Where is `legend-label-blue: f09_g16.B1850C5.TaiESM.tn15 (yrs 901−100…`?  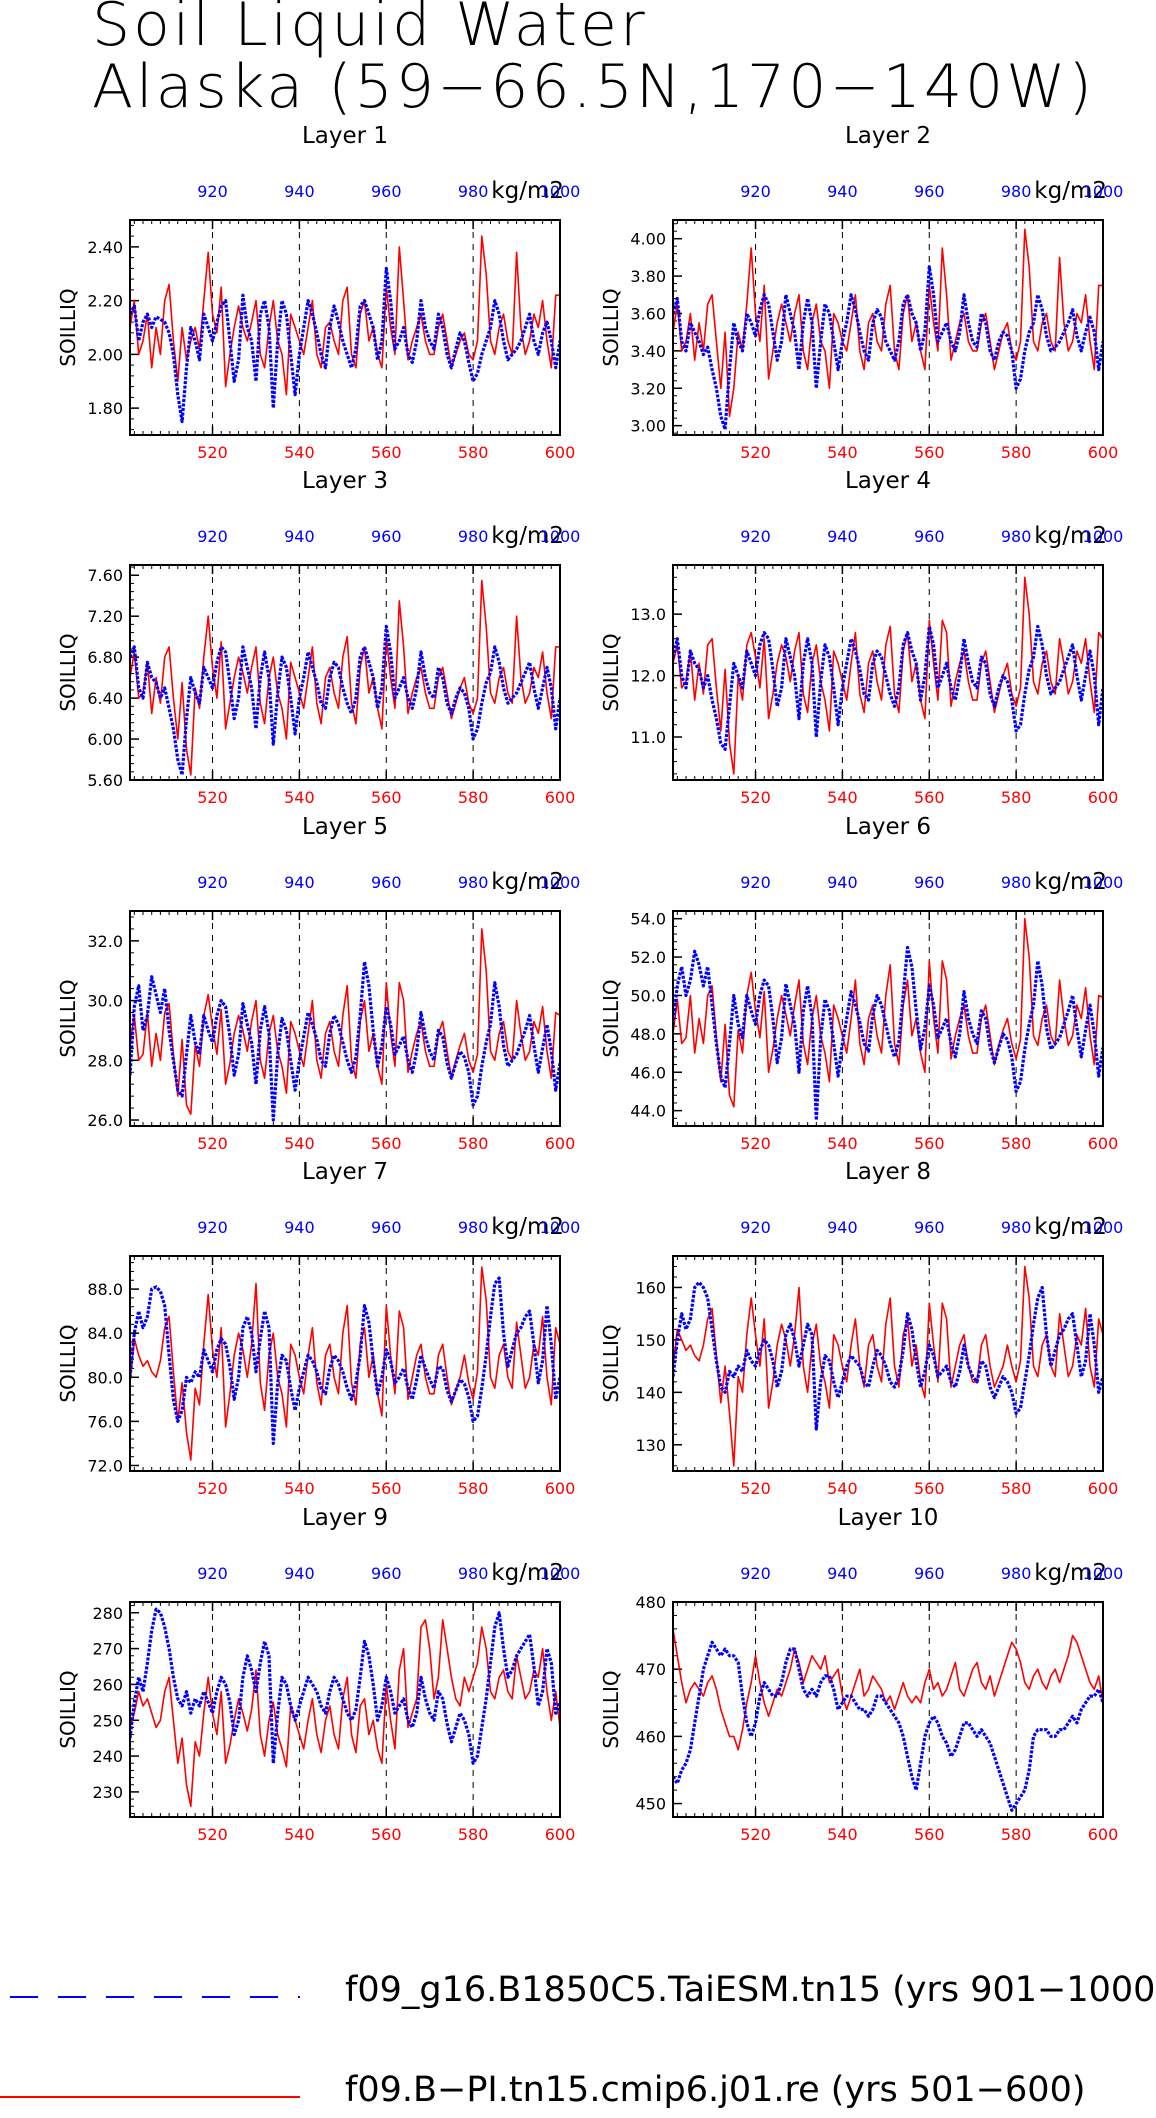 legend-label-blue: f09_g16.B1850C5.TaiESM.tn15 (yrs 901−100… is located at coordinates (750, 1990).